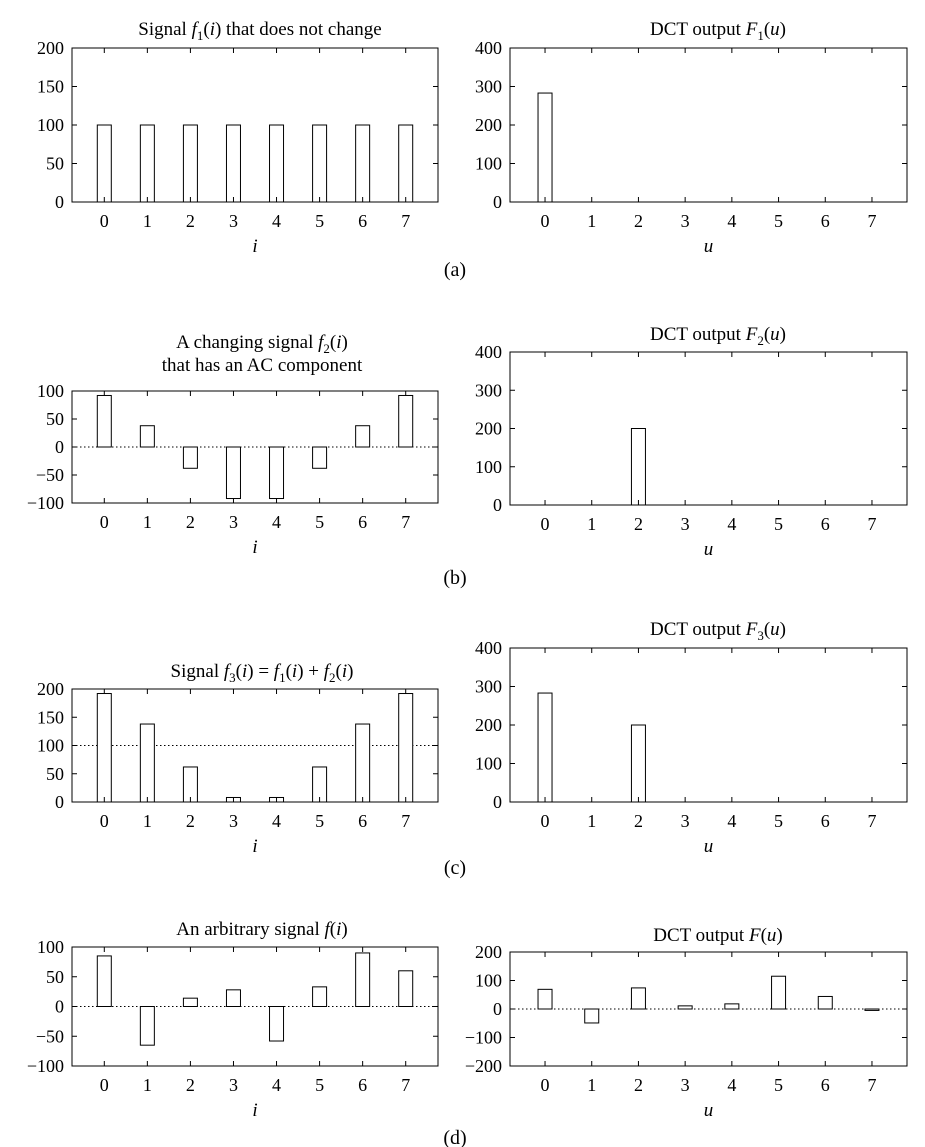  Describe the element at coordinates (50, 48) in the screenshot. I see `ytick-label-a-left-4: 200` at that location.